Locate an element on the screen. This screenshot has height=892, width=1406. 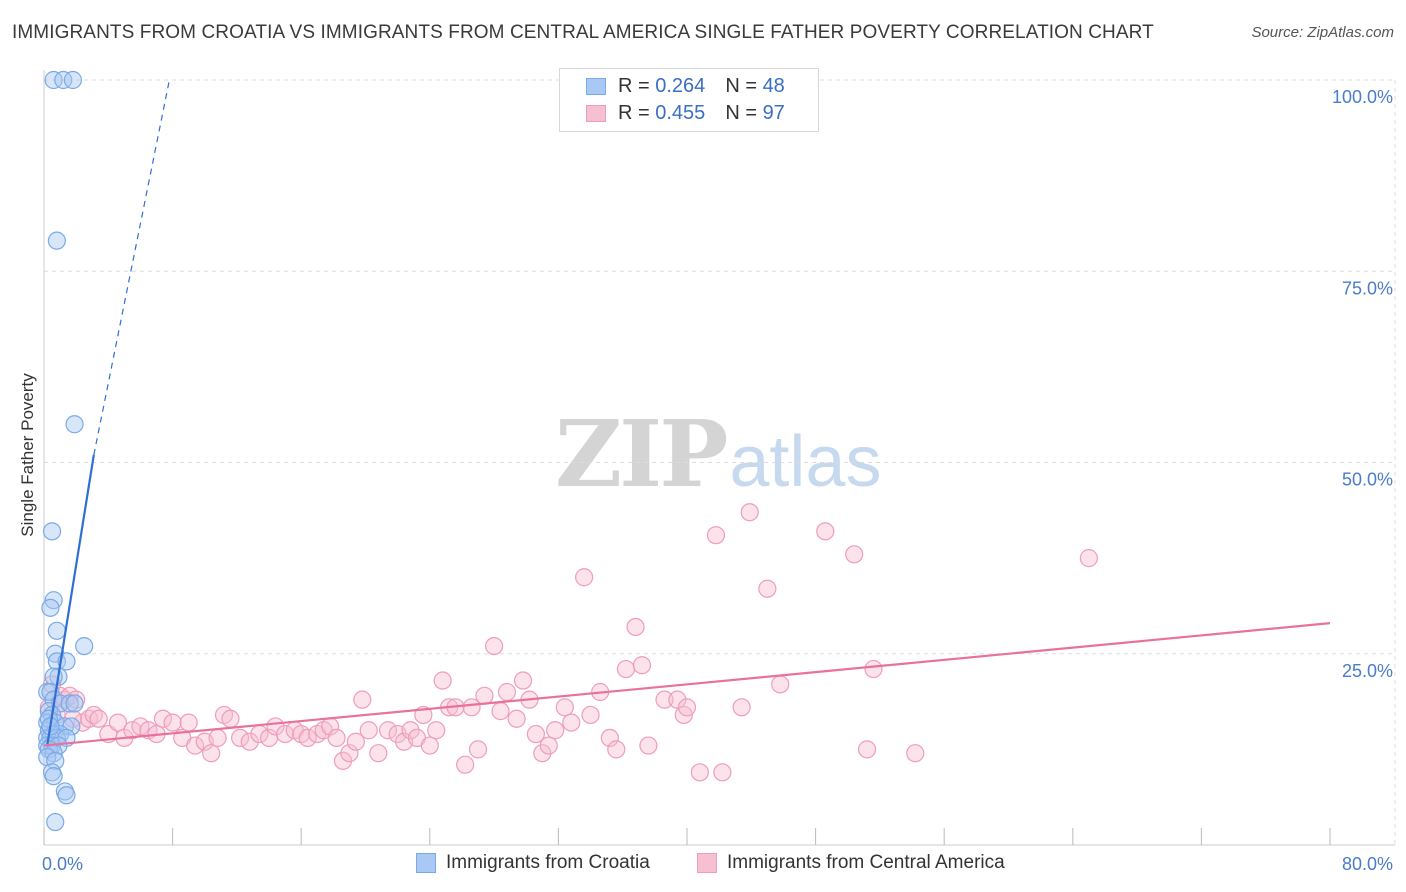
legend-r-central-america: 0.455 is located at coordinates (680, 112).